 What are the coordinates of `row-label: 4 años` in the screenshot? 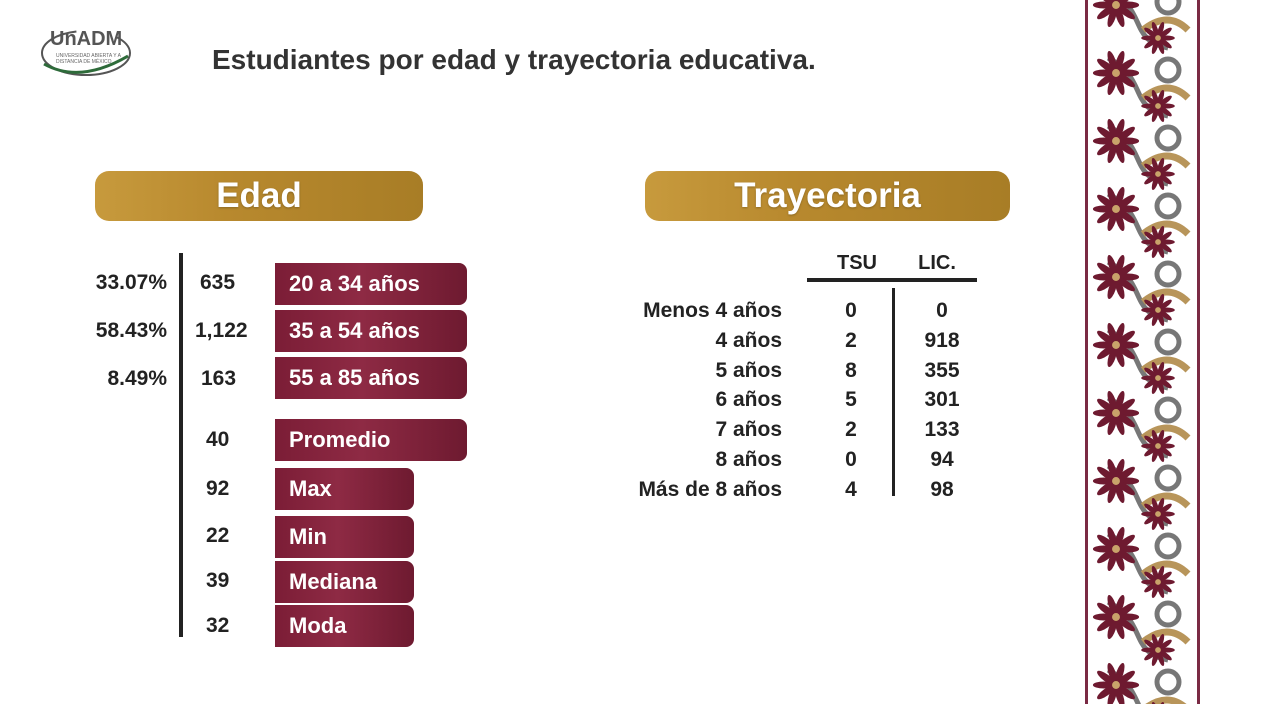 It's located at (748, 340).